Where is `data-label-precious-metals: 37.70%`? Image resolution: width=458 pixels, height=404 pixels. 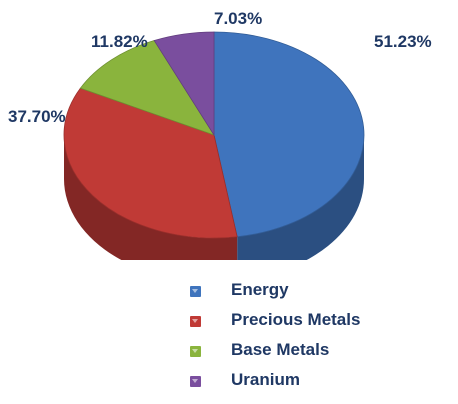 data-label-precious-metals: 37.70% is located at coordinates (37, 116).